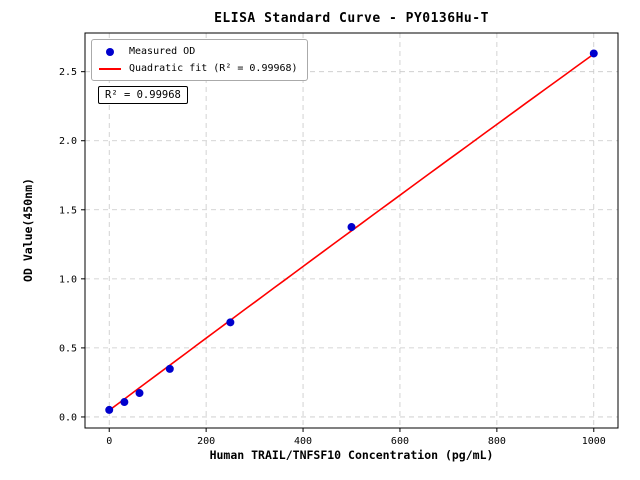  What do you see at coordinates (143, 95) in the screenshot?
I see `r-squared-annotation: R² = 0.99968` at bounding box center [143, 95].